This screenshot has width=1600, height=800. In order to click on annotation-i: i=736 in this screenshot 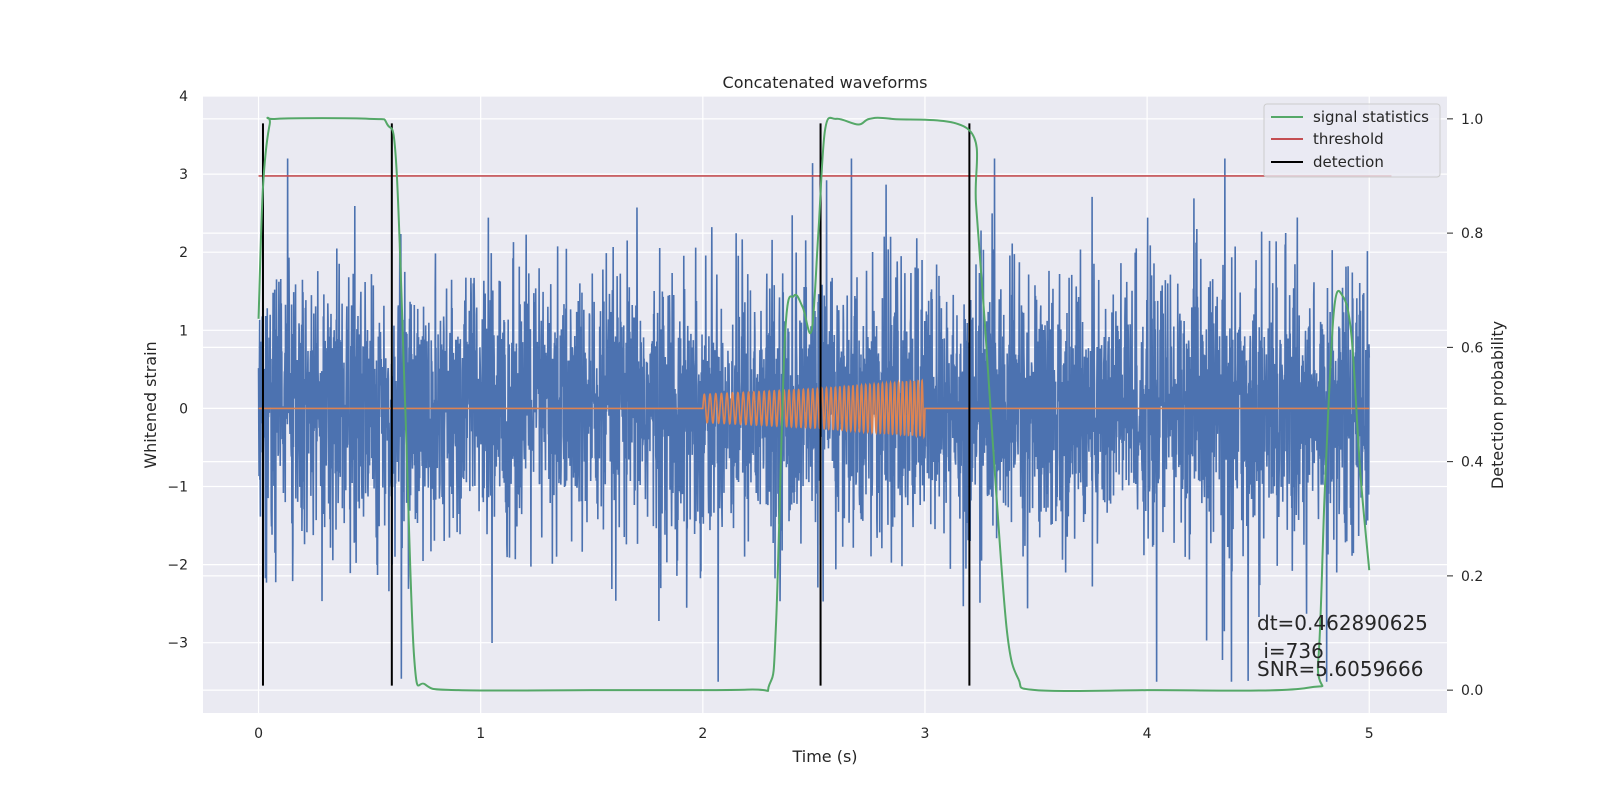, I will do `click(1290, 651)`.